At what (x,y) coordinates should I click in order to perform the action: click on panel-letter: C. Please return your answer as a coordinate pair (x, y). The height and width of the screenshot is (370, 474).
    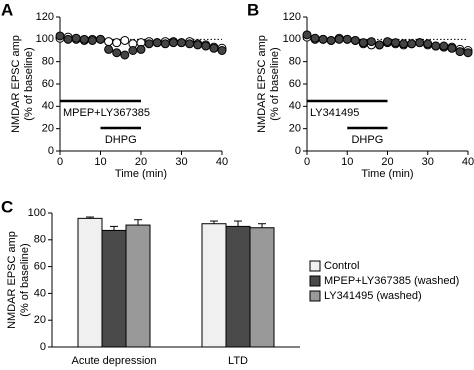
    Looking at the image, I should click on (7, 206).